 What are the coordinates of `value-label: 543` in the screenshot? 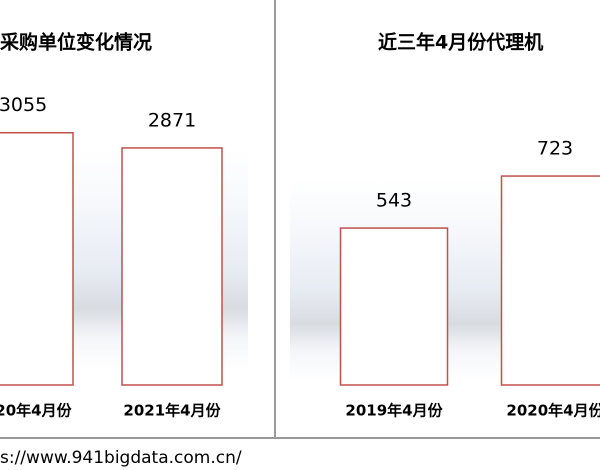 It's located at (394, 201).